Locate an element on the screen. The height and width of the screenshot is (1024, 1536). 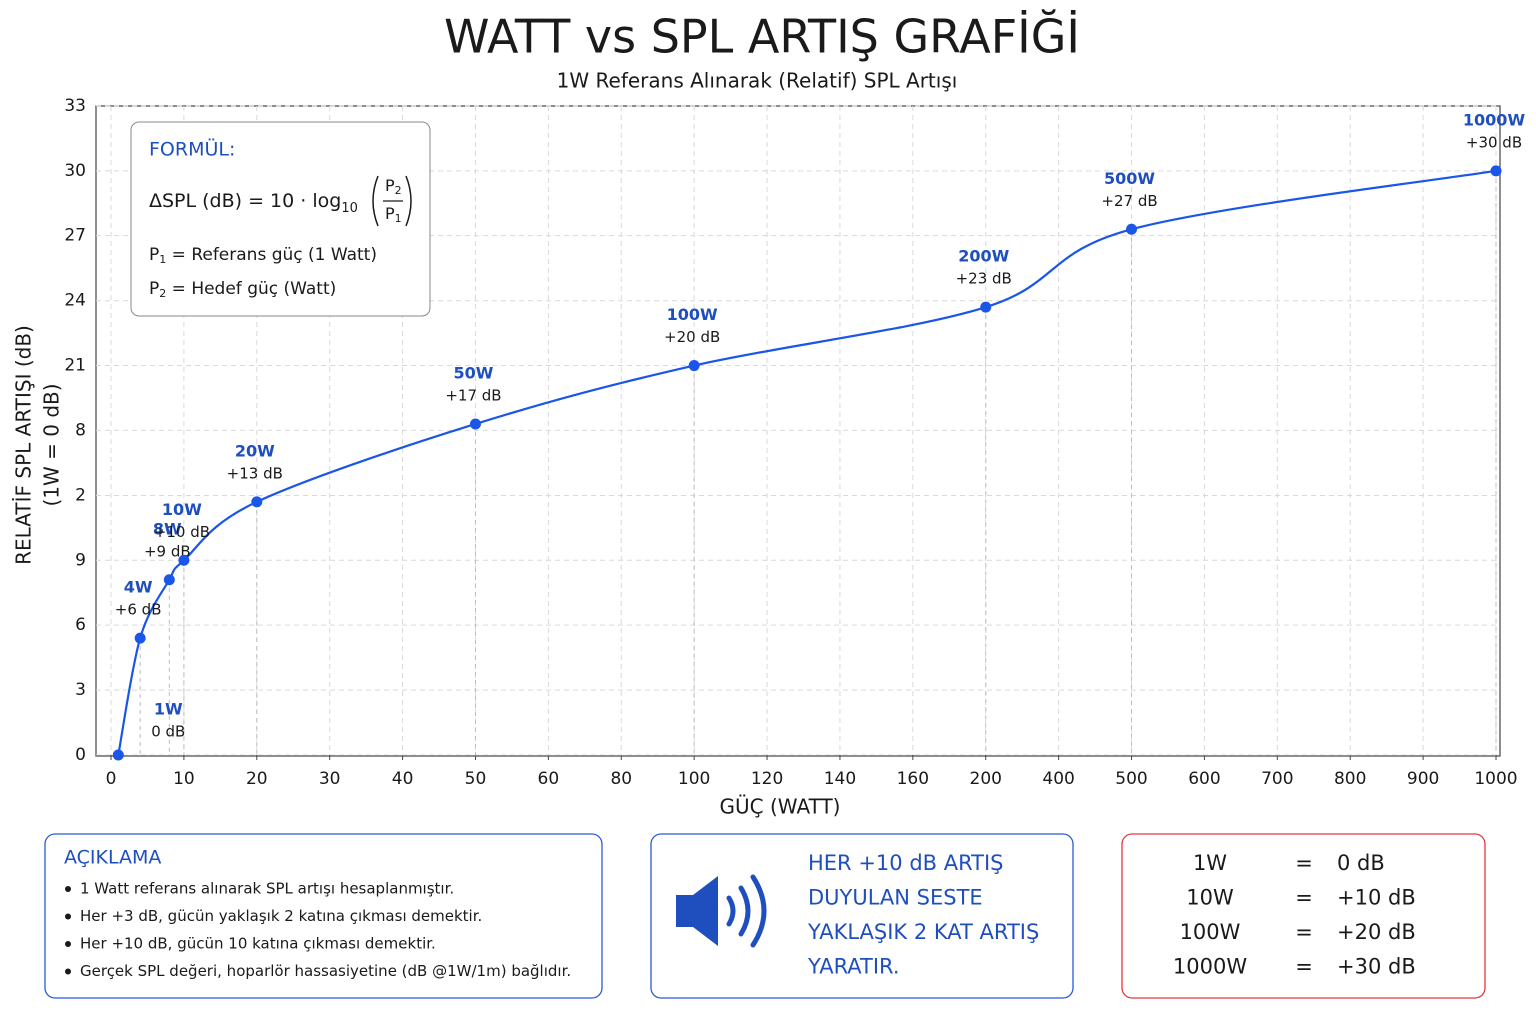
x-tick-label: 700 is located at coordinates (1277, 779).